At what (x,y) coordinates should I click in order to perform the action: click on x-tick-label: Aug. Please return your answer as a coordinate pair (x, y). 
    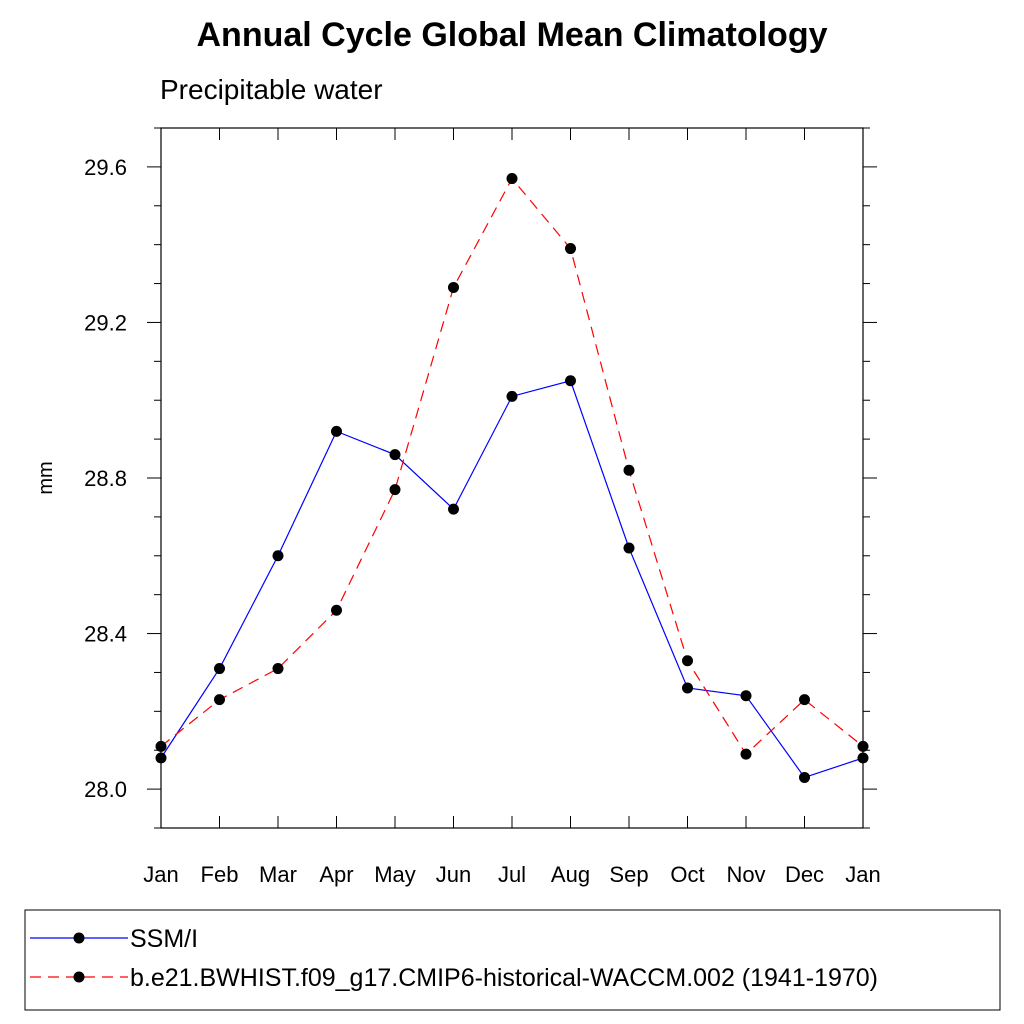
    Looking at the image, I should click on (570, 874).